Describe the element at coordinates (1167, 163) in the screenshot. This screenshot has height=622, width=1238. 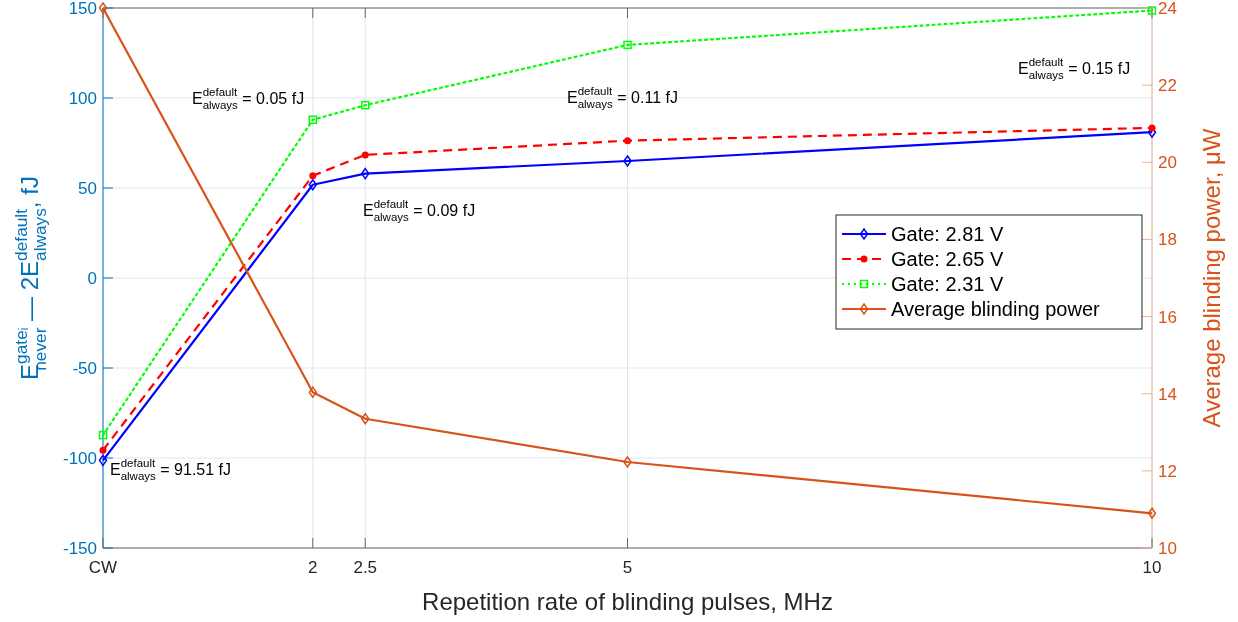
I see `y2-tick-label: 20` at that location.